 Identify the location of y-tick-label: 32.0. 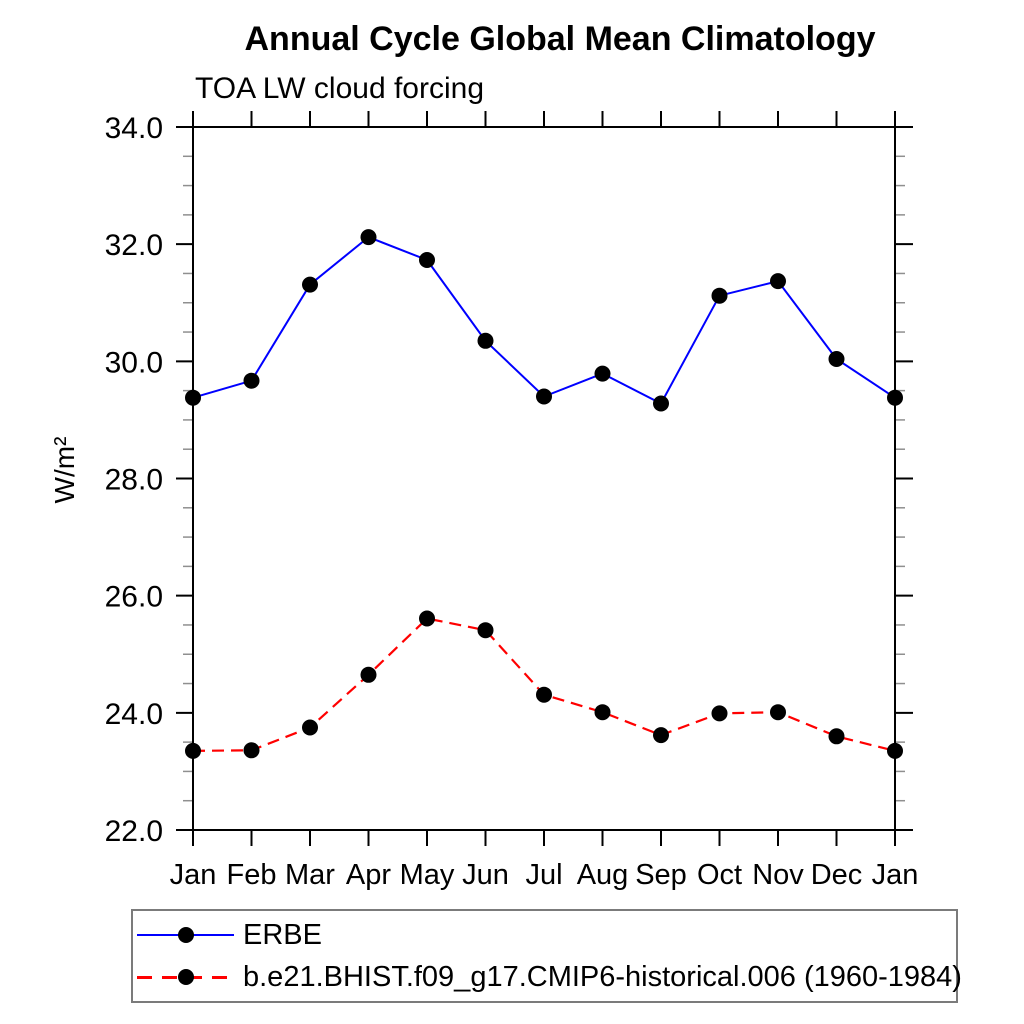
(134, 245).